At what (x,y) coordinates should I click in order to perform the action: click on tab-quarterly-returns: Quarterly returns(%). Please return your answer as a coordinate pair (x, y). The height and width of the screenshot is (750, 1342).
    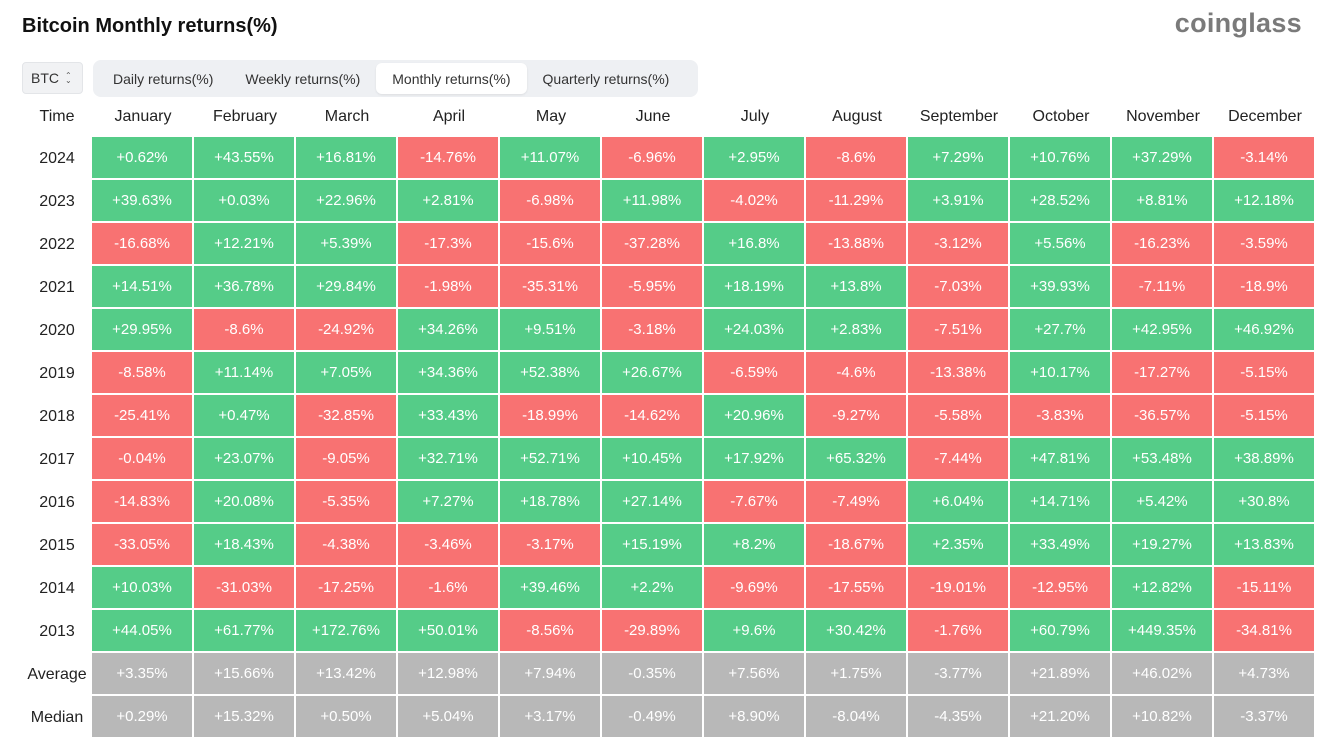
    Looking at the image, I should click on (606, 78).